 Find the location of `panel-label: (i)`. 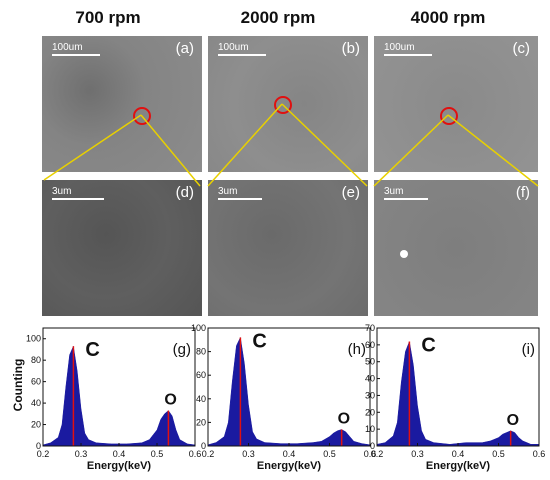

panel-label: (i) is located at coordinates (528, 349).